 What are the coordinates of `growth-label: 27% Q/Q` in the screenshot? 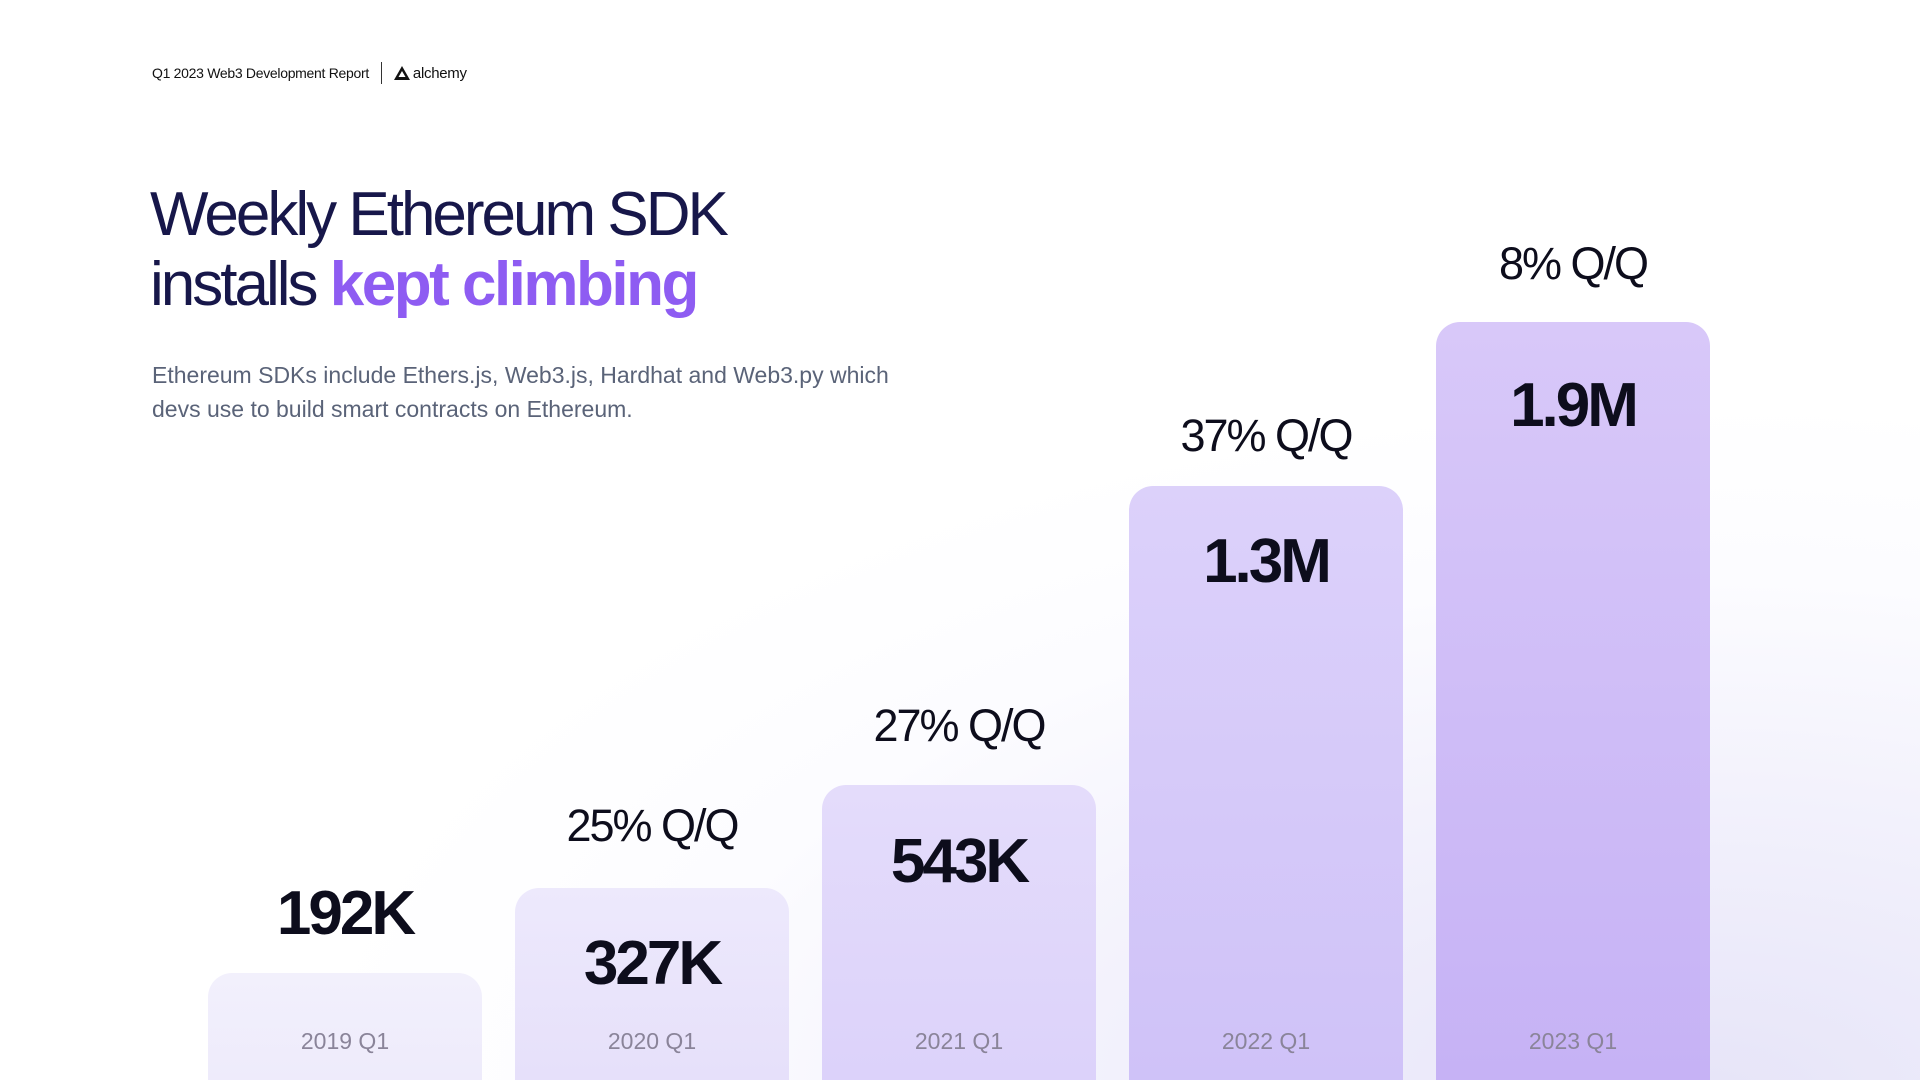 It's located at (959, 725).